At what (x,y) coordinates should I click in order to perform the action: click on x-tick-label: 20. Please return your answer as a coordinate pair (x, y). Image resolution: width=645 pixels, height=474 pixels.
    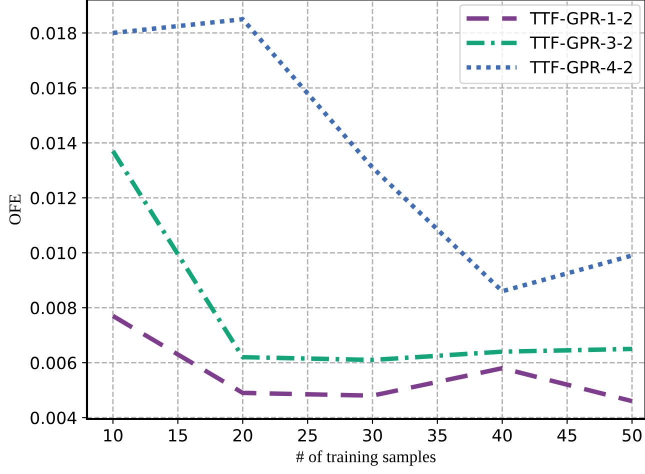
    Looking at the image, I should click on (242, 435).